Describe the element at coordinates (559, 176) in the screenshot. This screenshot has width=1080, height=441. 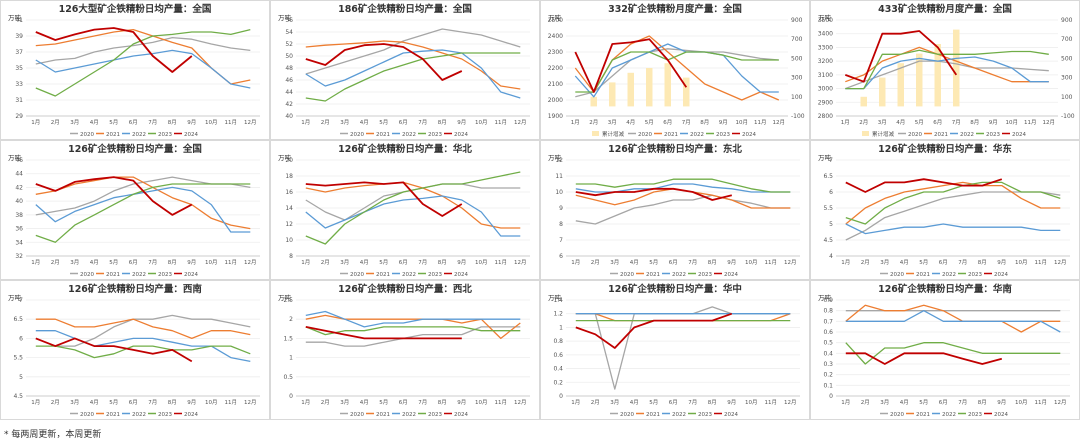
I see `y-tick-label: 11` at that location.